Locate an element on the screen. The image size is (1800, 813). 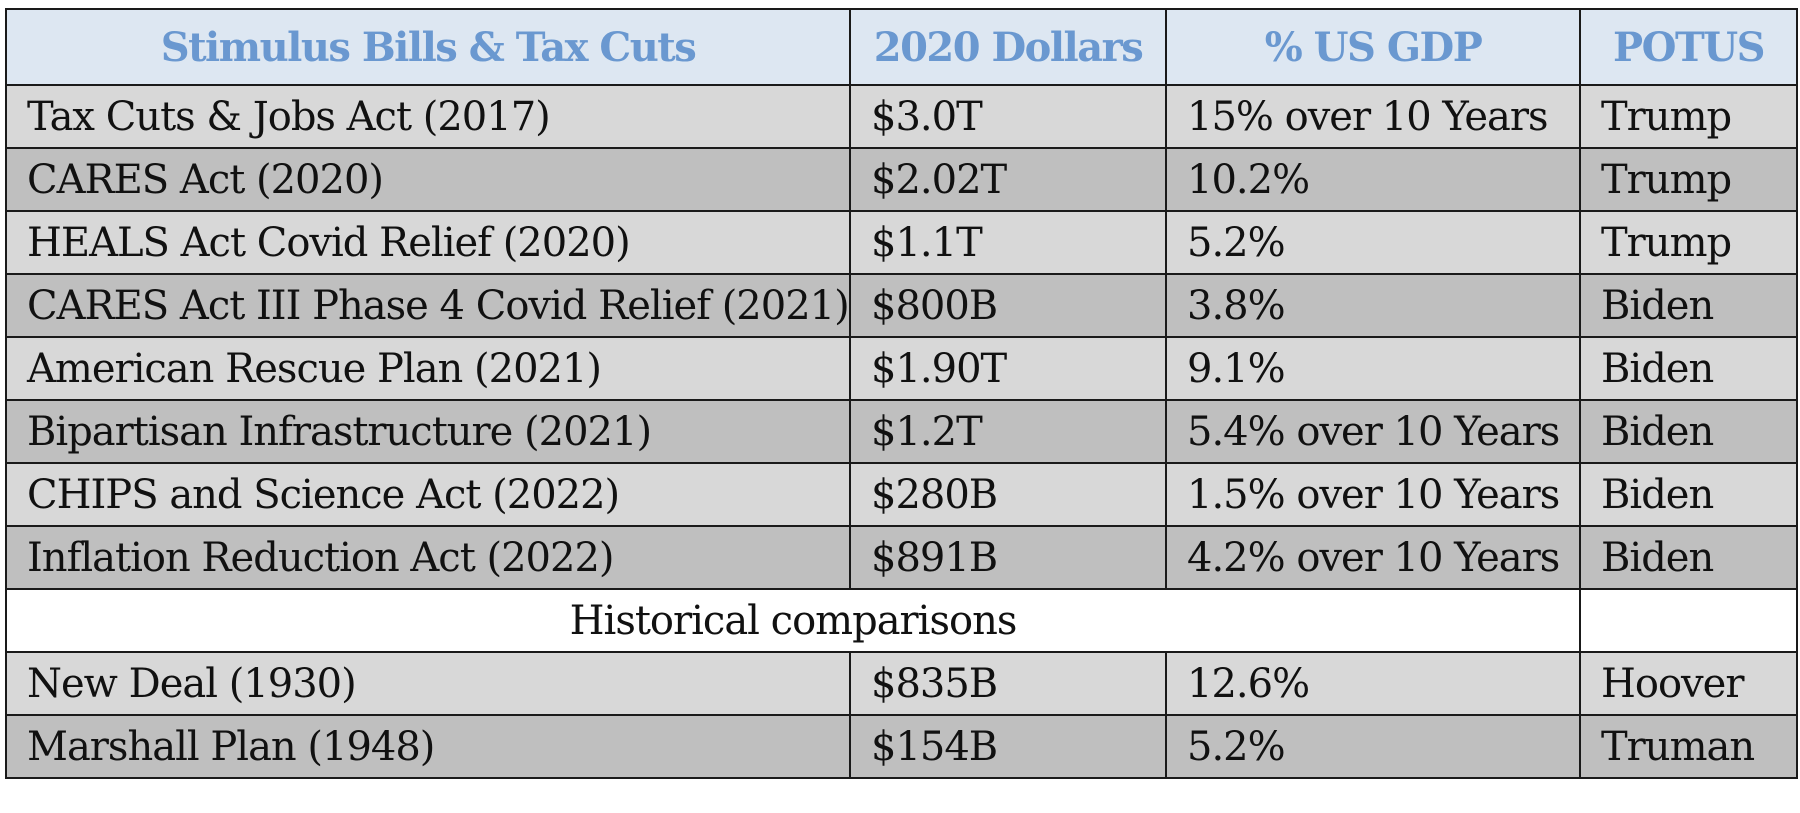
cell-gdp: 3.8% is located at coordinates (1373, 305).